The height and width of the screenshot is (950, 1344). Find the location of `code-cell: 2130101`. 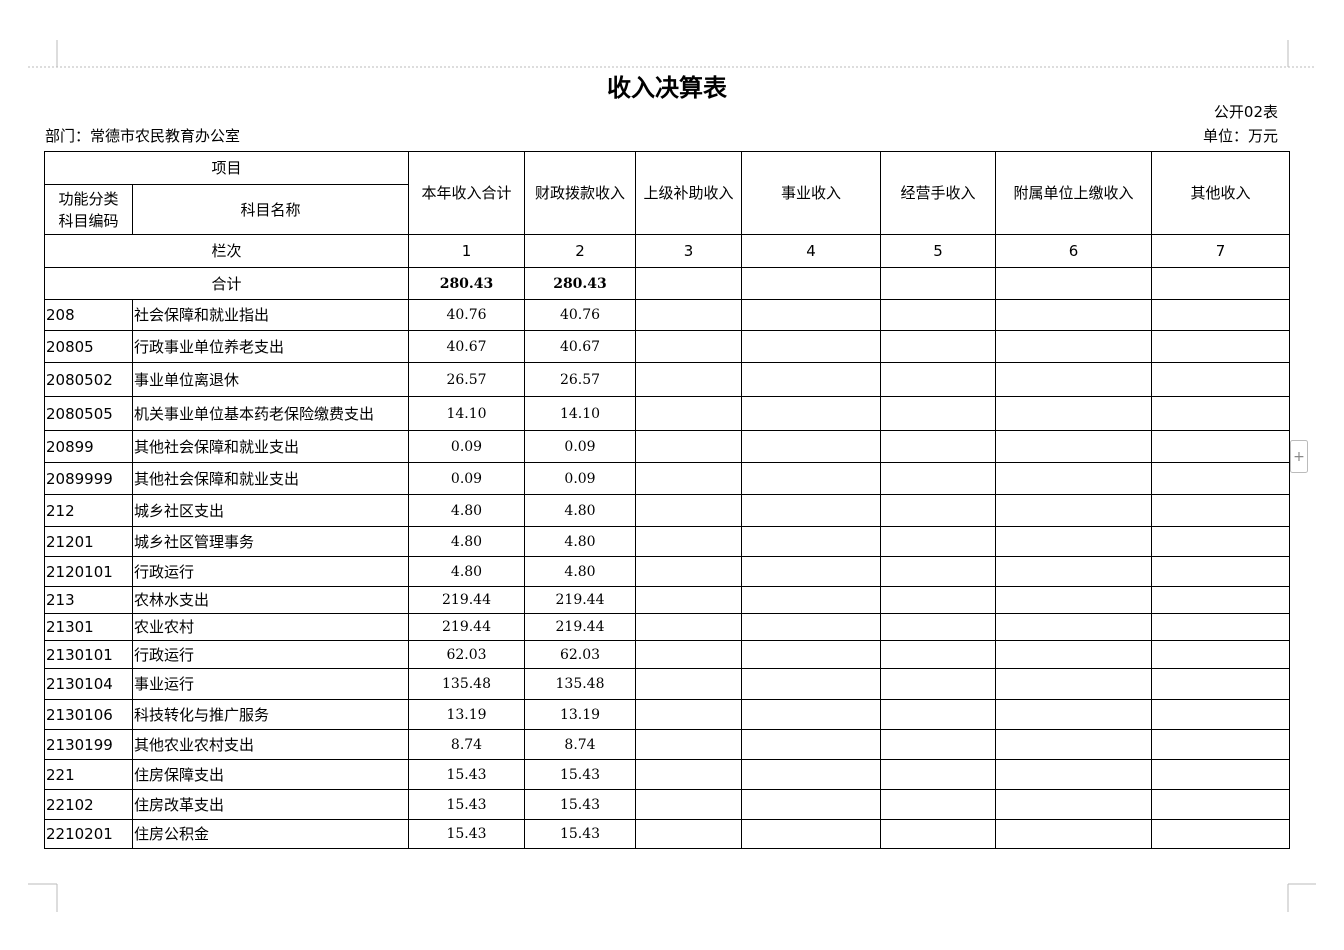

code-cell: 2130101 is located at coordinates (88, 654).